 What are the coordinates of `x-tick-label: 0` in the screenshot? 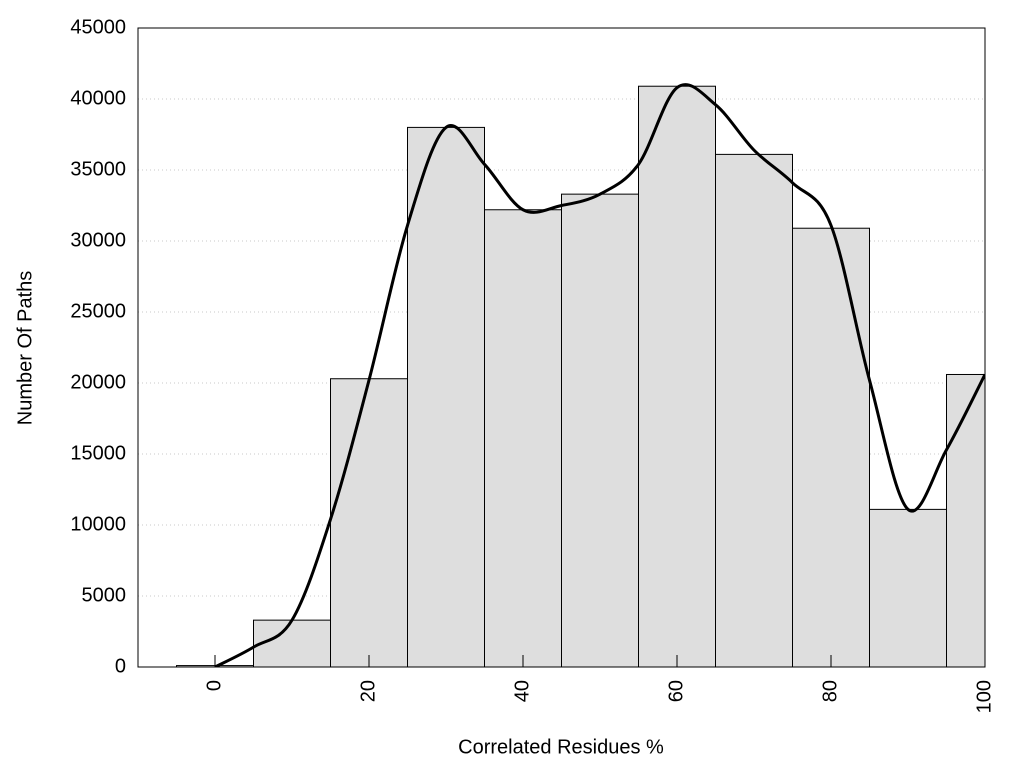 It's located at (214, 685).